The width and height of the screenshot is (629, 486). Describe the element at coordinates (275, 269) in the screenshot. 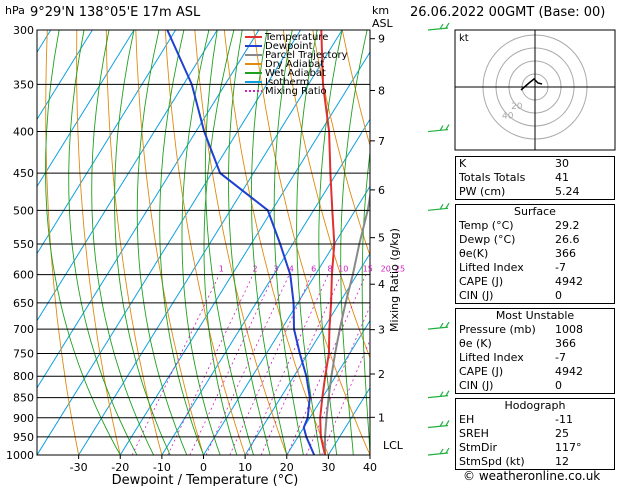

I see `mixing-ratio-tick: 3` at that location.